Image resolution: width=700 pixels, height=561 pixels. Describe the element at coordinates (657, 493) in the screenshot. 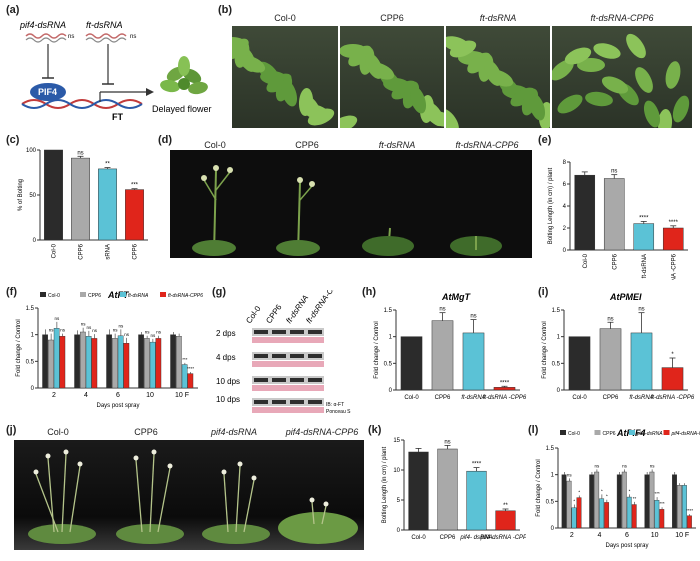

I see `significance-label: ***` at that location.